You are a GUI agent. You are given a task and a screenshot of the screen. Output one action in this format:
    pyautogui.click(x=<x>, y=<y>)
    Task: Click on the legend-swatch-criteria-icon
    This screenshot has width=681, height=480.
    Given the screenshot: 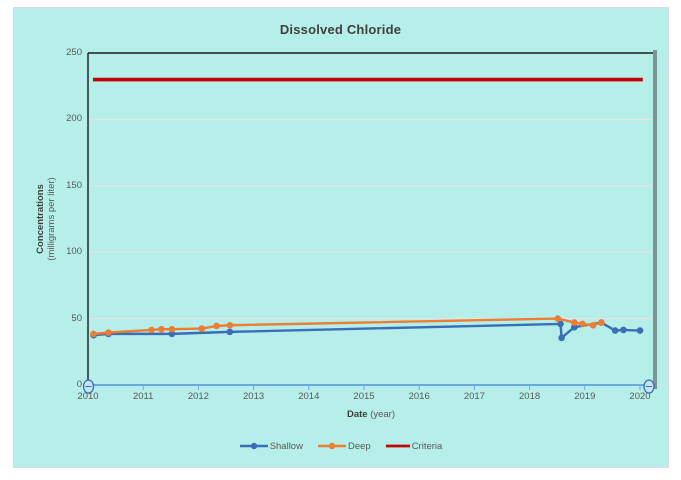 What is the action you would take?
    pyautogui.click(x=397, y=446)
    